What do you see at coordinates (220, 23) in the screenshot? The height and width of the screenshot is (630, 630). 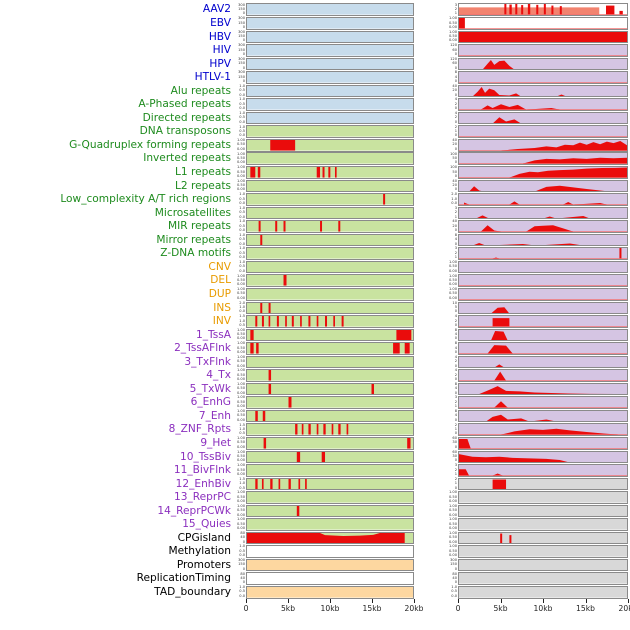 I see `track-label-ebv: EBV` at bounding box center [220, 23].